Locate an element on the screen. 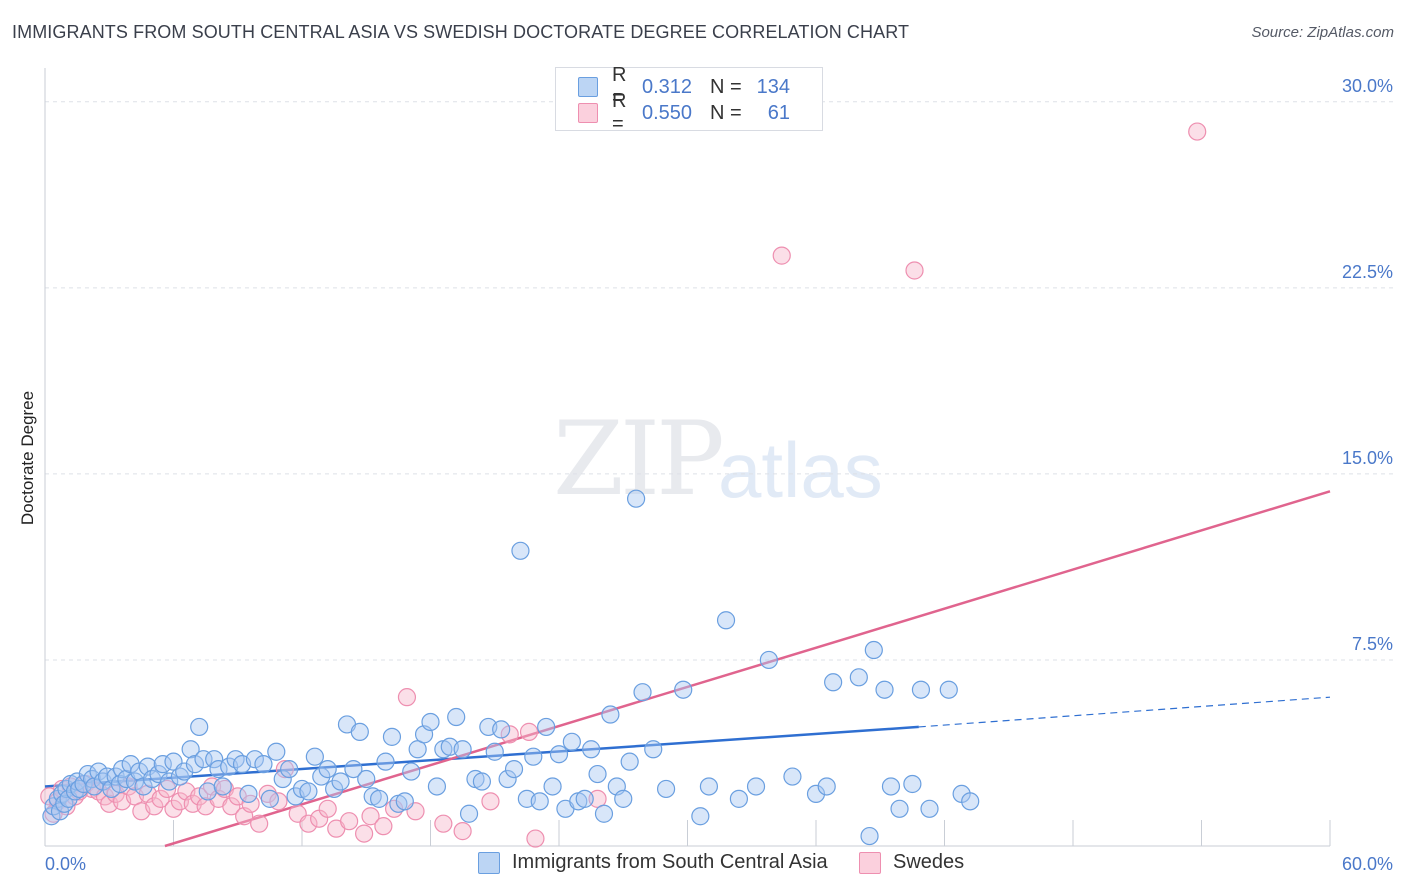 The height and width of the screenshot is (892, 1406). trend-line-immigrants-extension is located at coordinates (1124, 712).